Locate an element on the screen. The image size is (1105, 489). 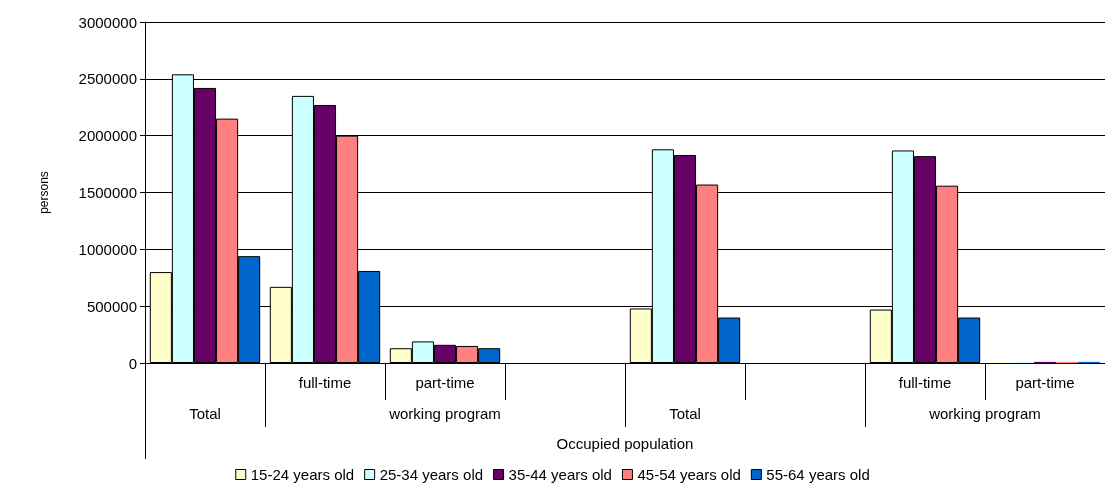
y-tick-label: 3000000 is located at coordinates (107, 22).